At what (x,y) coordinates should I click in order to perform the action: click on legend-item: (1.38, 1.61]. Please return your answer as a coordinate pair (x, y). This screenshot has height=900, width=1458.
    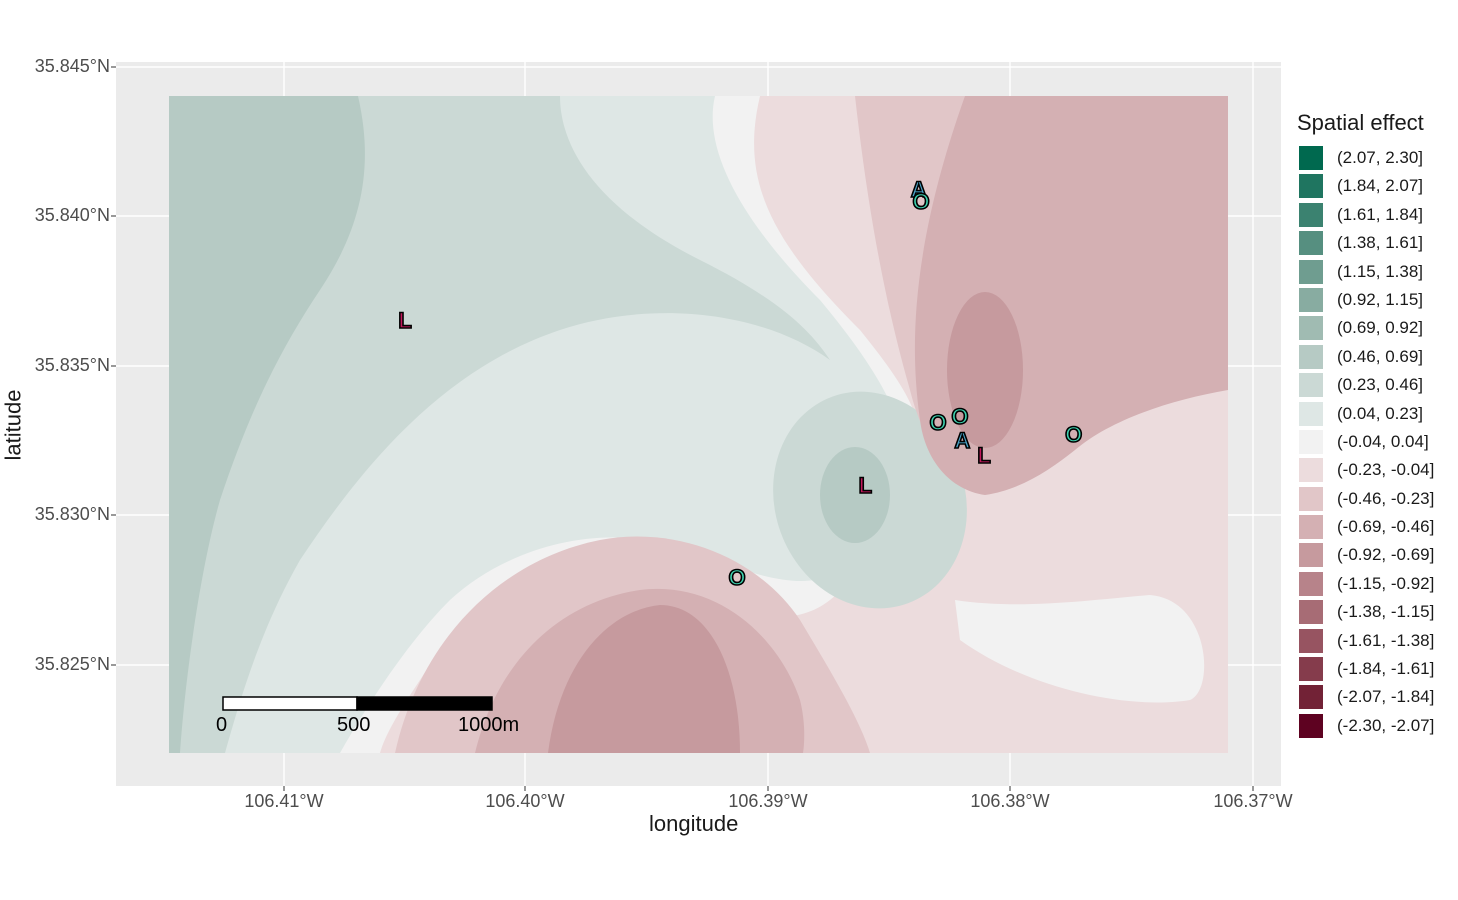
    Looking at the image, I should click on (1377, 243).